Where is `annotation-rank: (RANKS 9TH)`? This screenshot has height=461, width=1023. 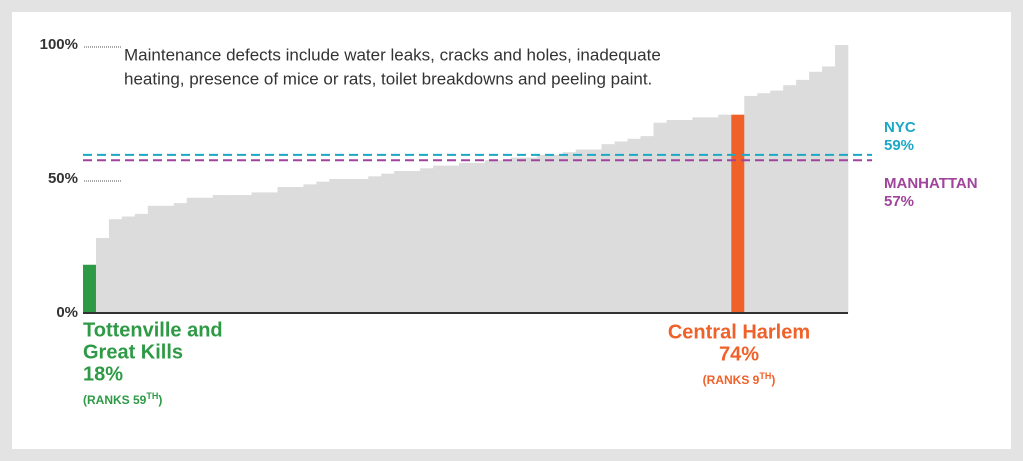 annotation-rank: (RANKS 9TH) is located at coordinates (739, 379).